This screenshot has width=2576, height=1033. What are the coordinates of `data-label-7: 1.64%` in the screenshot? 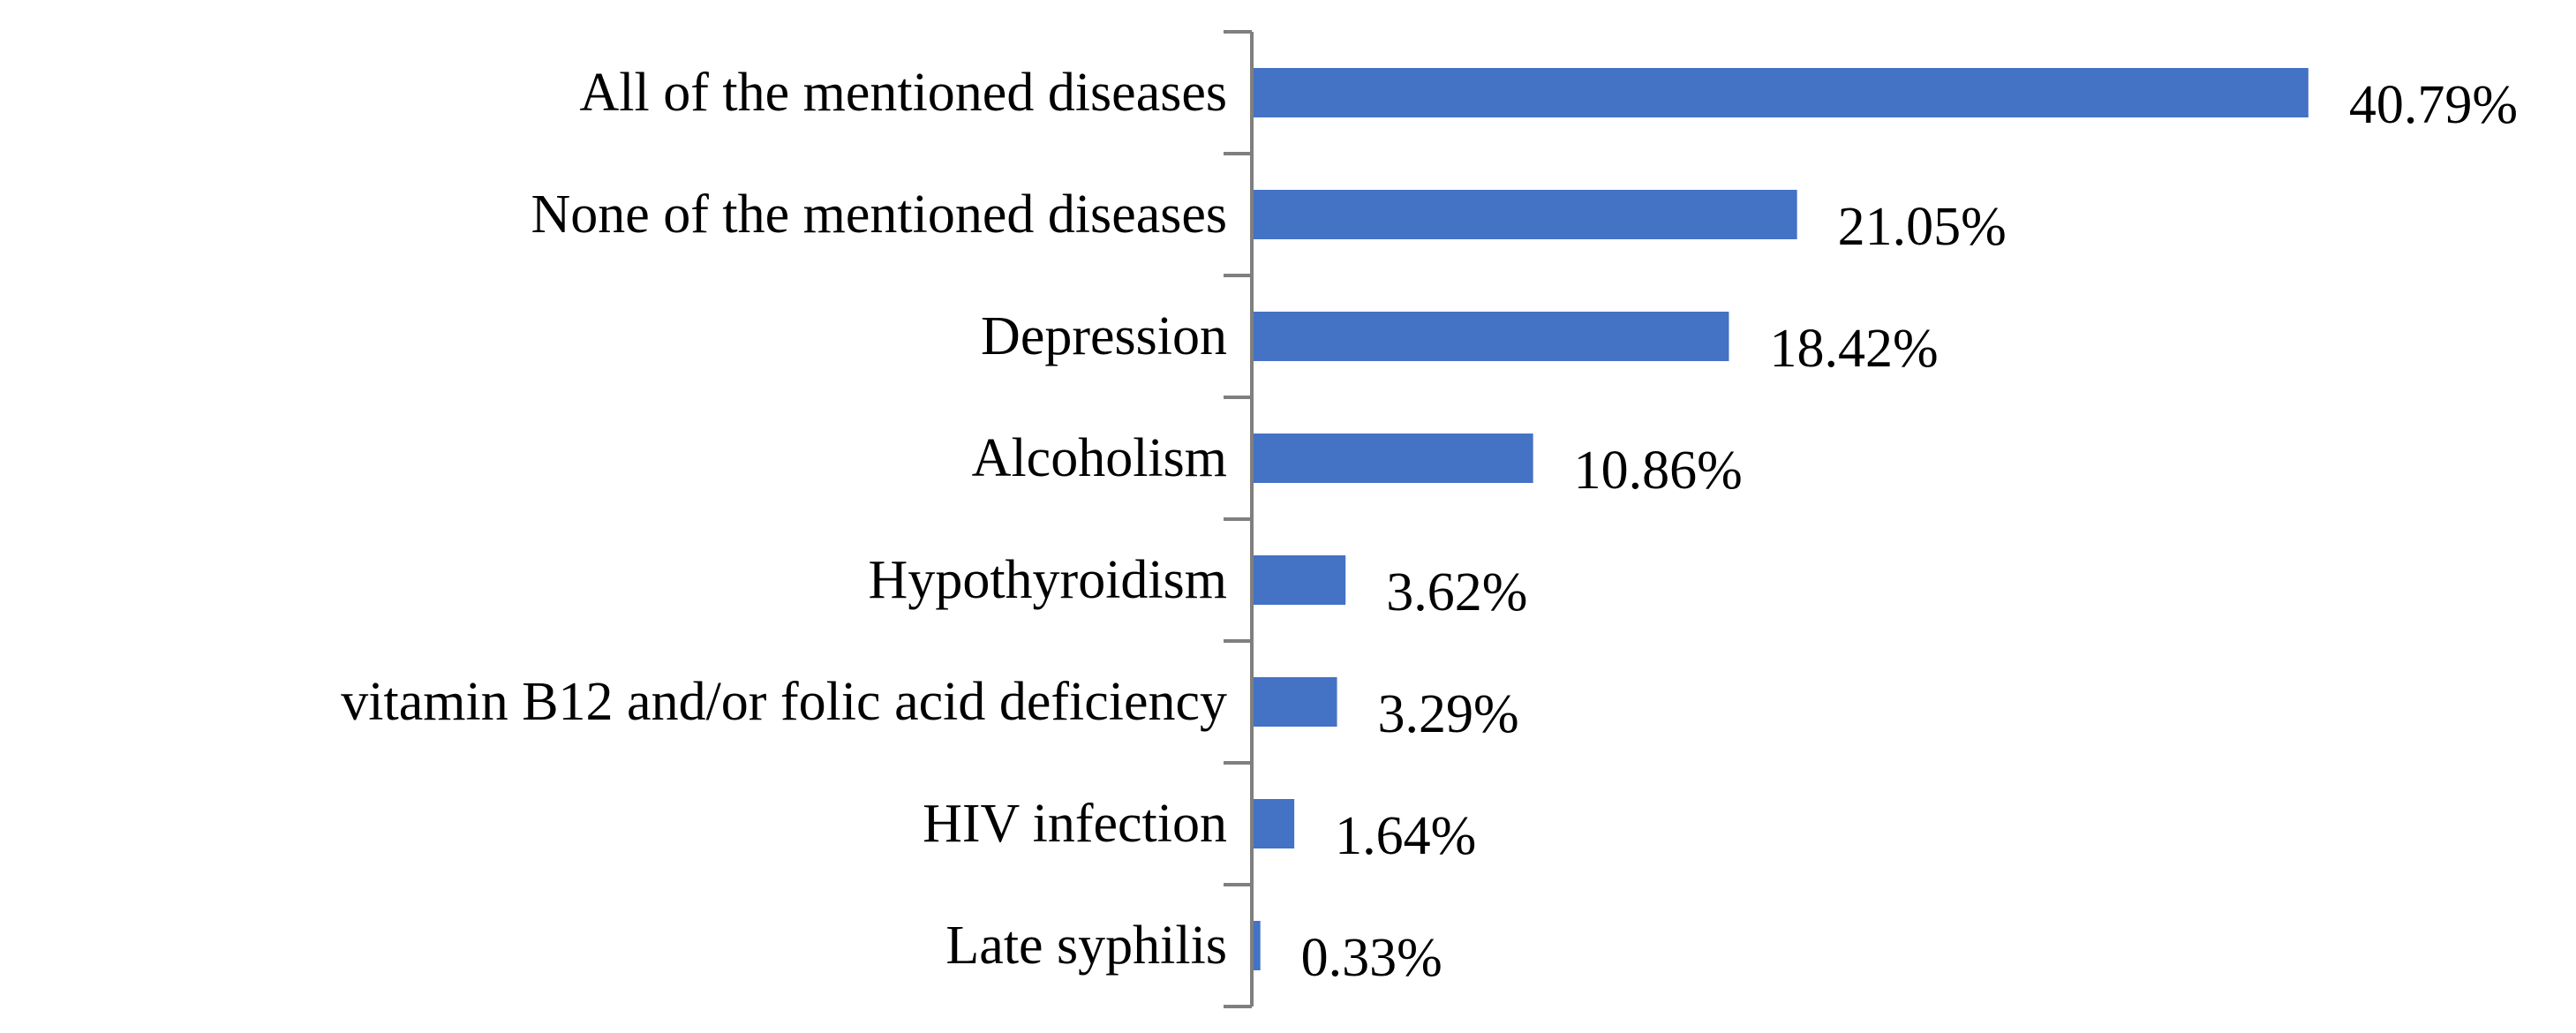 It's located at (1406, 836).